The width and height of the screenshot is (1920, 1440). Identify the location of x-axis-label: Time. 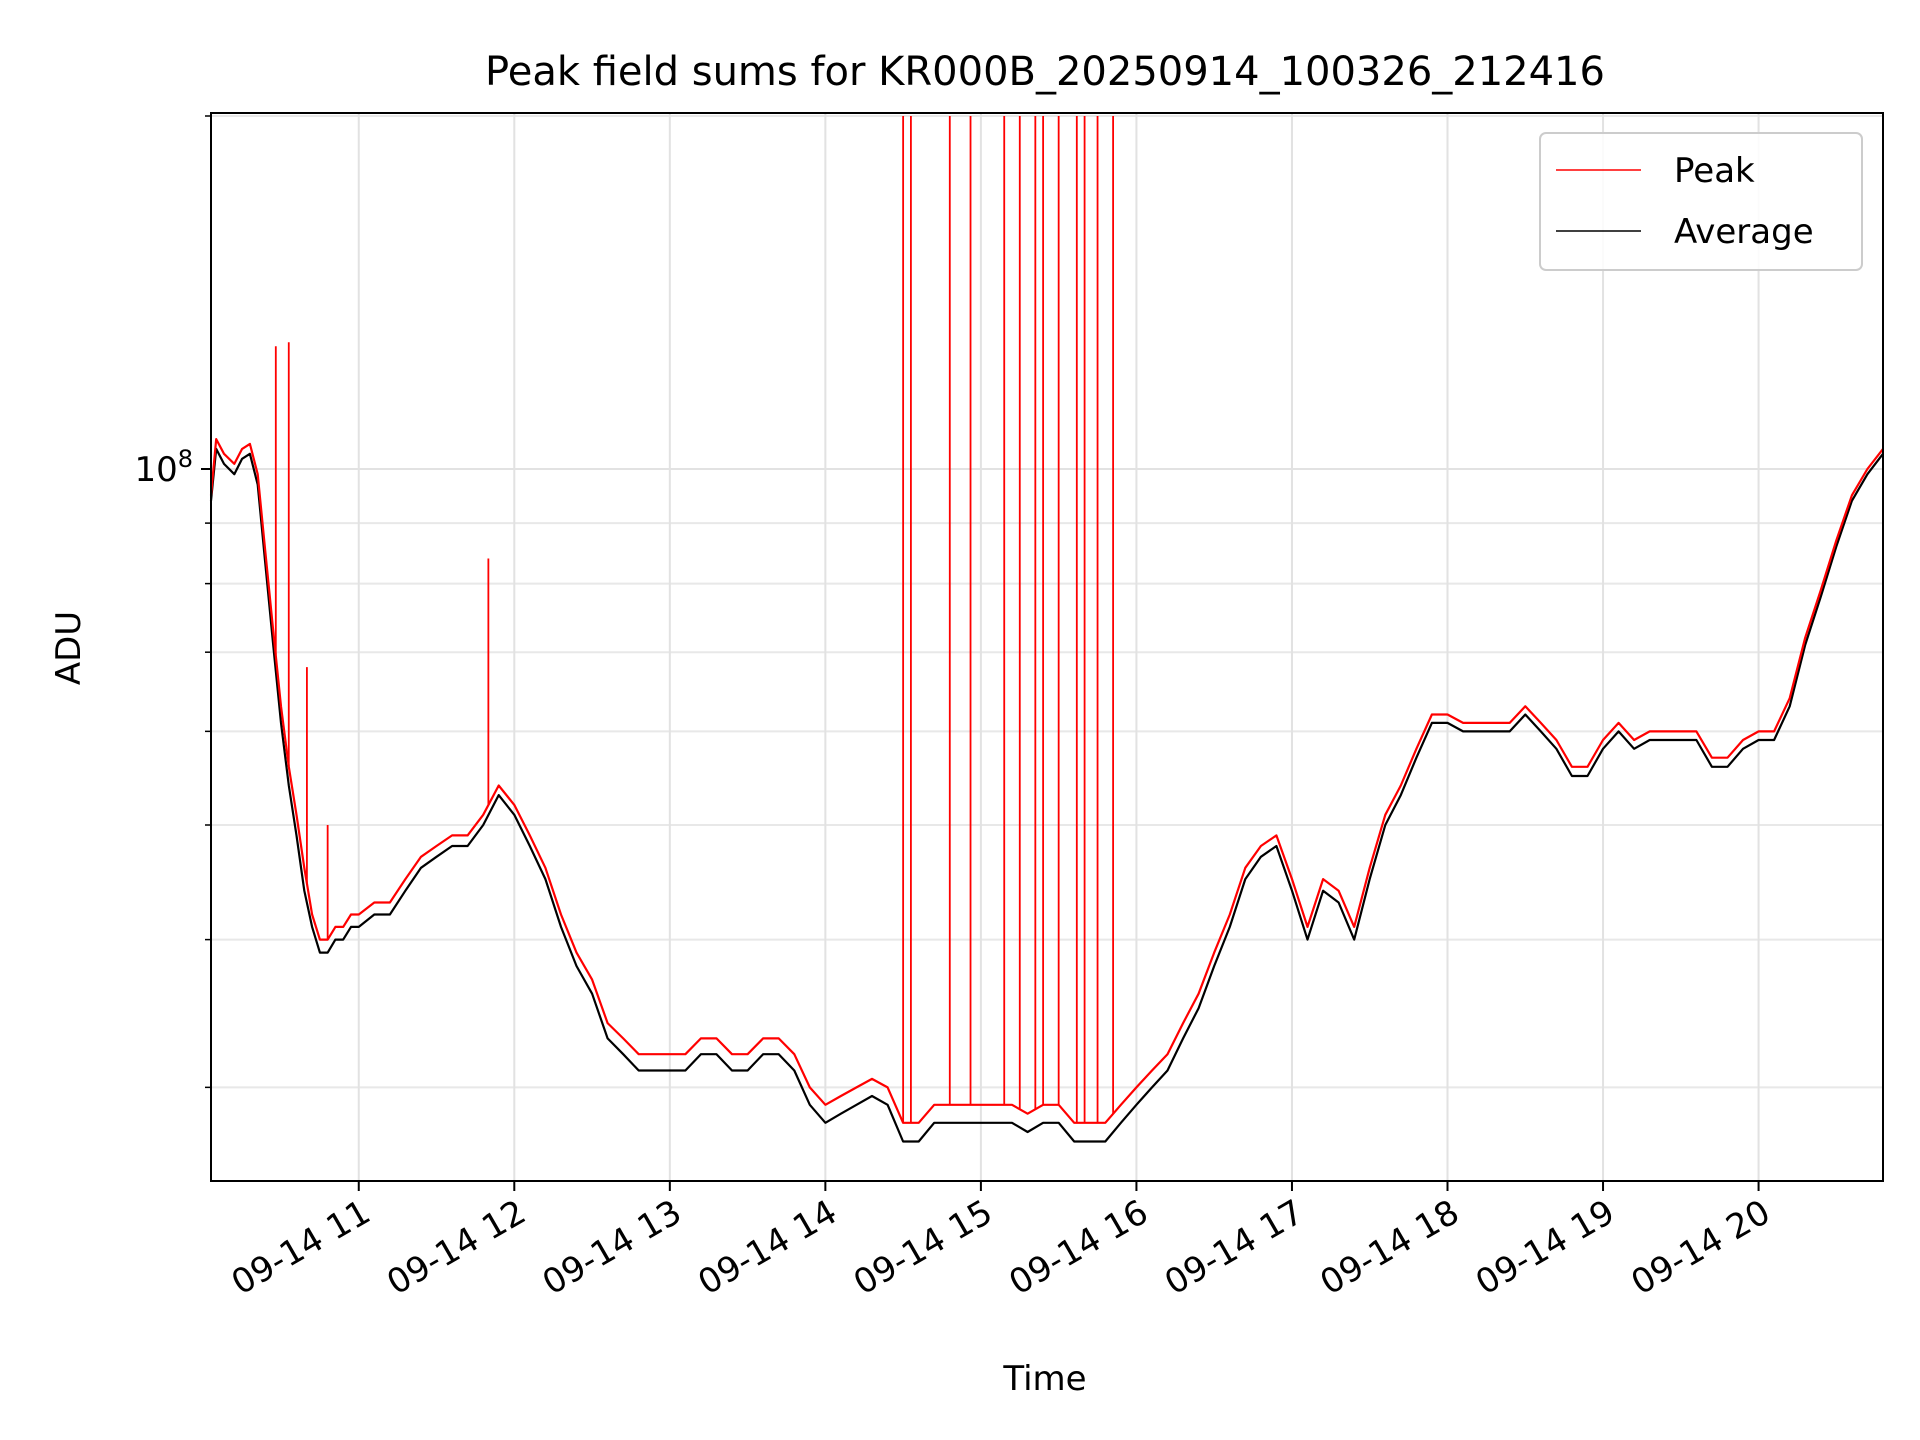
(1044, 1379).